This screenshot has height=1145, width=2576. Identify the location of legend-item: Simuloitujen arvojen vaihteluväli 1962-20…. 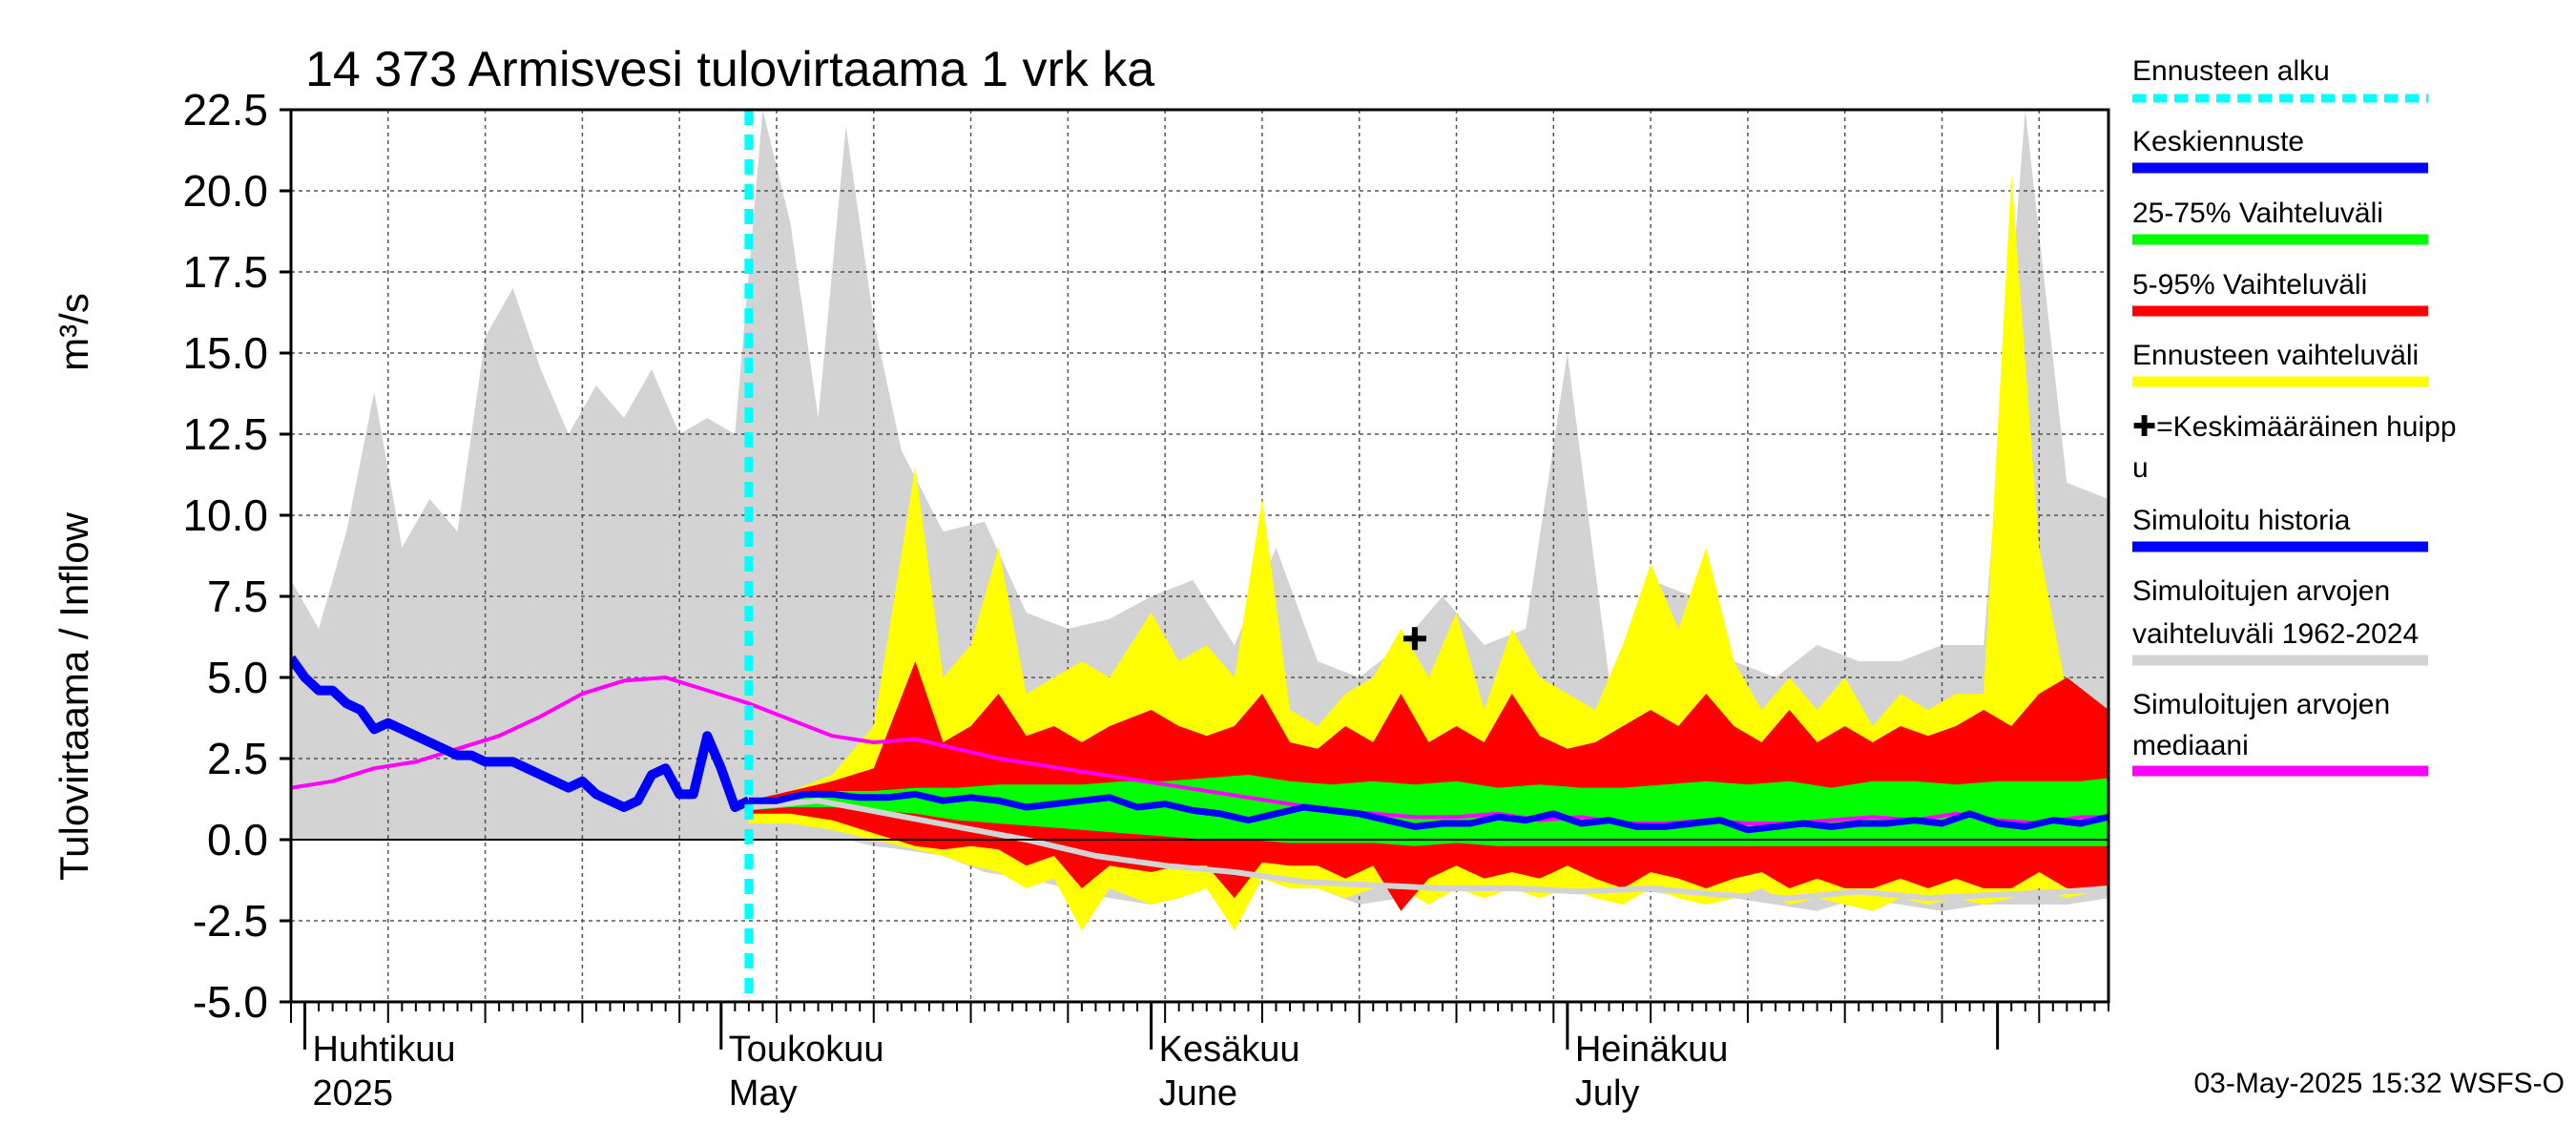
(2280, 620).